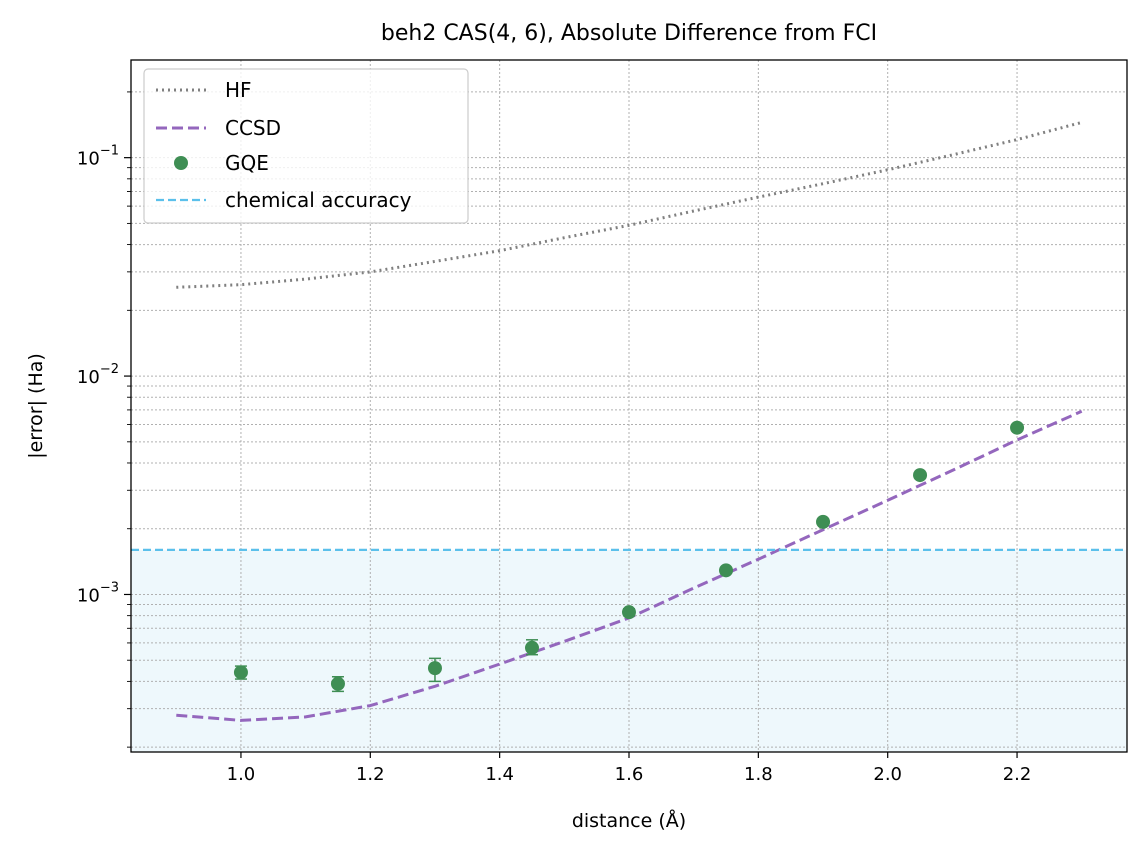 The image size is (1144, 850). I want to click on y-tick-label: 10⁻¹, so click(98, 157).